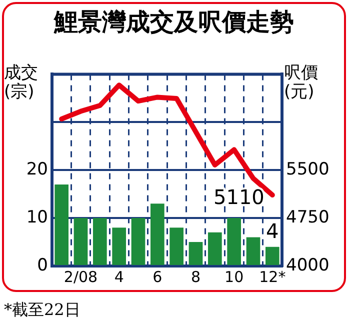  What do you see at coordinates (308, 217) in the screenshot?
I see `y2-tick-label: 4750` at bounding box center [308, 217].